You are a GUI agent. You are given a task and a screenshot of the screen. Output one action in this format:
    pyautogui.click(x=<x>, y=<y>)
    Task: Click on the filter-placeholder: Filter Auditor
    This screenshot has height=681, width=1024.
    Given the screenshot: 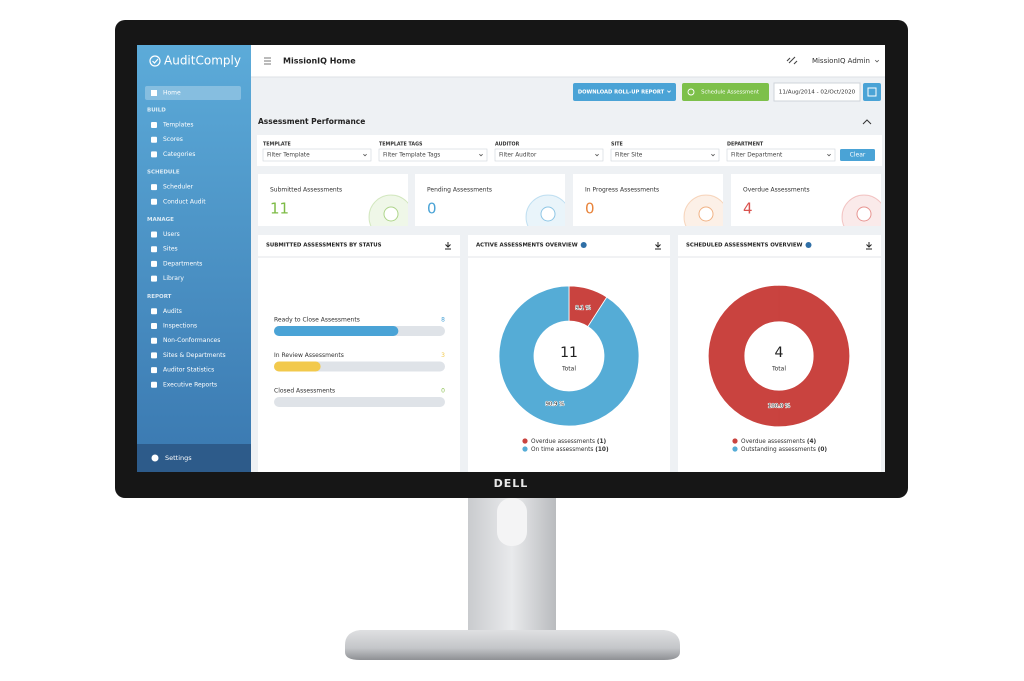 What is the action you would take?
    pyautogui.click(x=518, y=156)
    